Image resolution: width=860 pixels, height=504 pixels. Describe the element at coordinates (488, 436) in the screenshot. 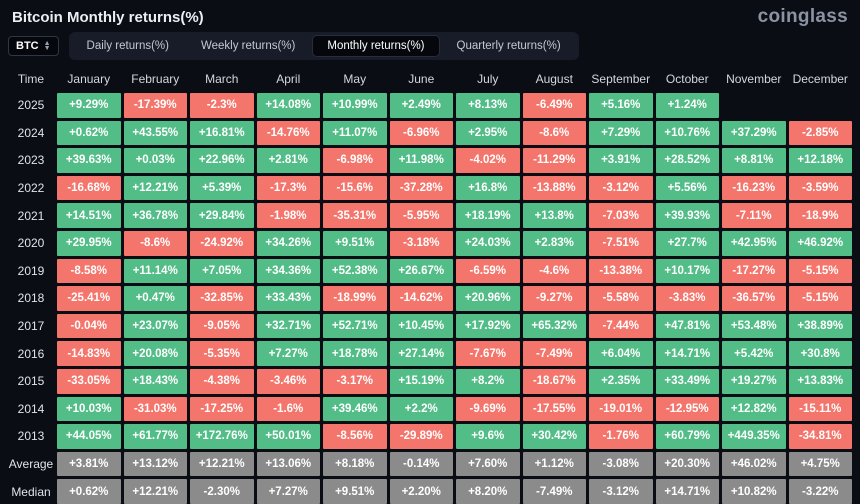

I see `return-cell: +9.6%` at that location.